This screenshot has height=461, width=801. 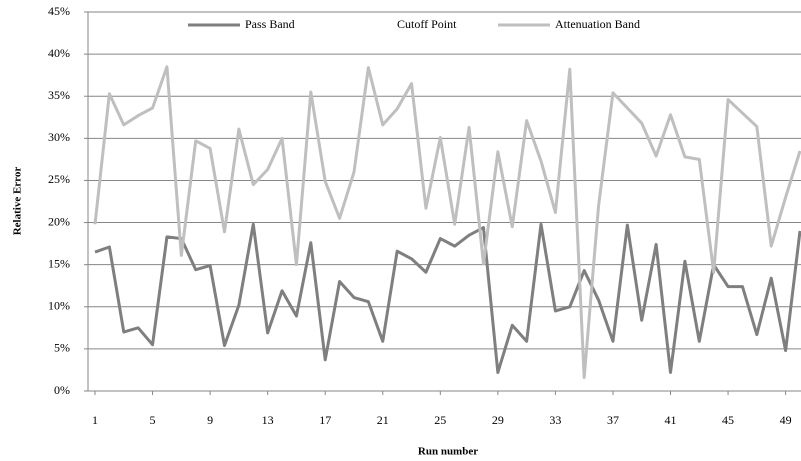 I want to click on x-tick-label: 21, so click(x=383, y=420).